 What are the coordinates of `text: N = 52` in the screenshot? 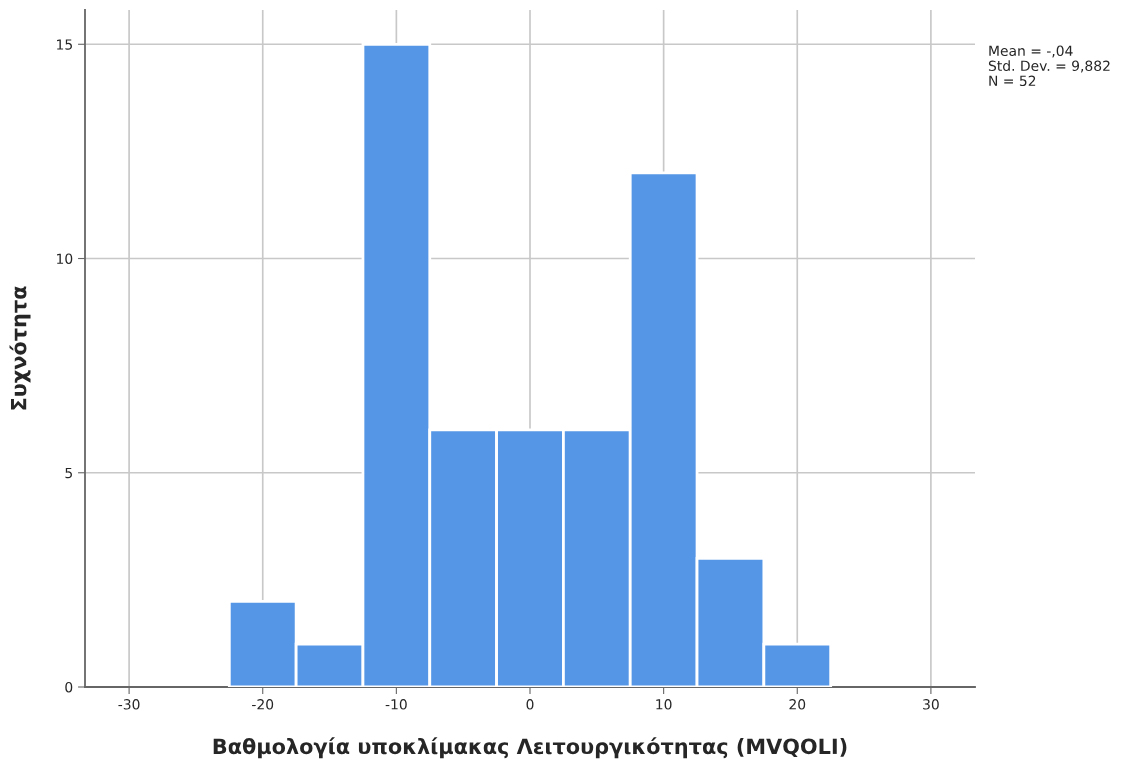 It's located at (1012, 81).